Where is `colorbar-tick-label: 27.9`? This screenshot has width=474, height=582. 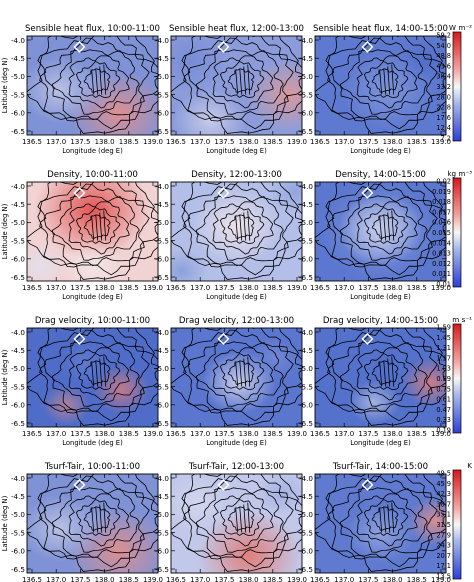 colorbar-tick-label: 27.9 is located at coordinates (443, 535).